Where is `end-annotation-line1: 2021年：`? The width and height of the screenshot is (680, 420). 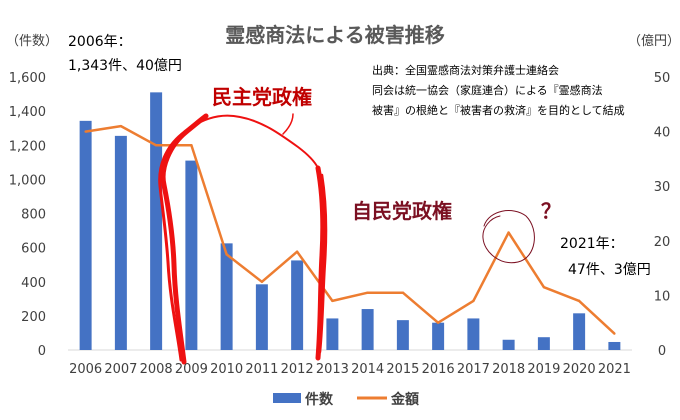
end-annotation-line1: 2021年： is located at coordinates (592, 244).